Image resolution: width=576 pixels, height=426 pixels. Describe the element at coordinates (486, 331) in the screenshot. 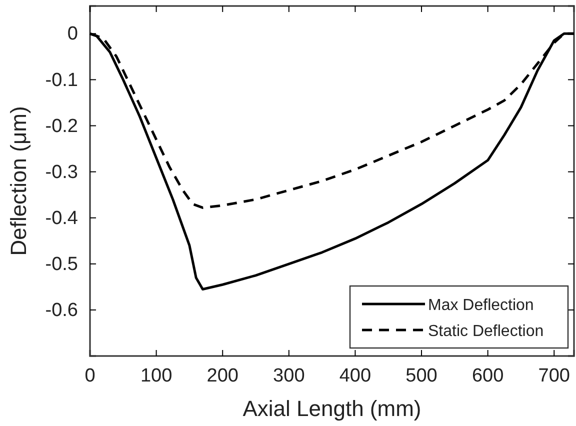

I see `legend-label: Static Deflection` at that location.